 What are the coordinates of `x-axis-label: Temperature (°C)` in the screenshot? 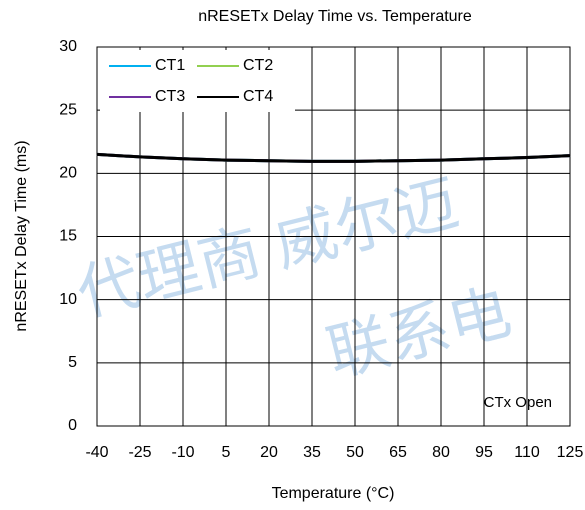 It's located at (333, 493).